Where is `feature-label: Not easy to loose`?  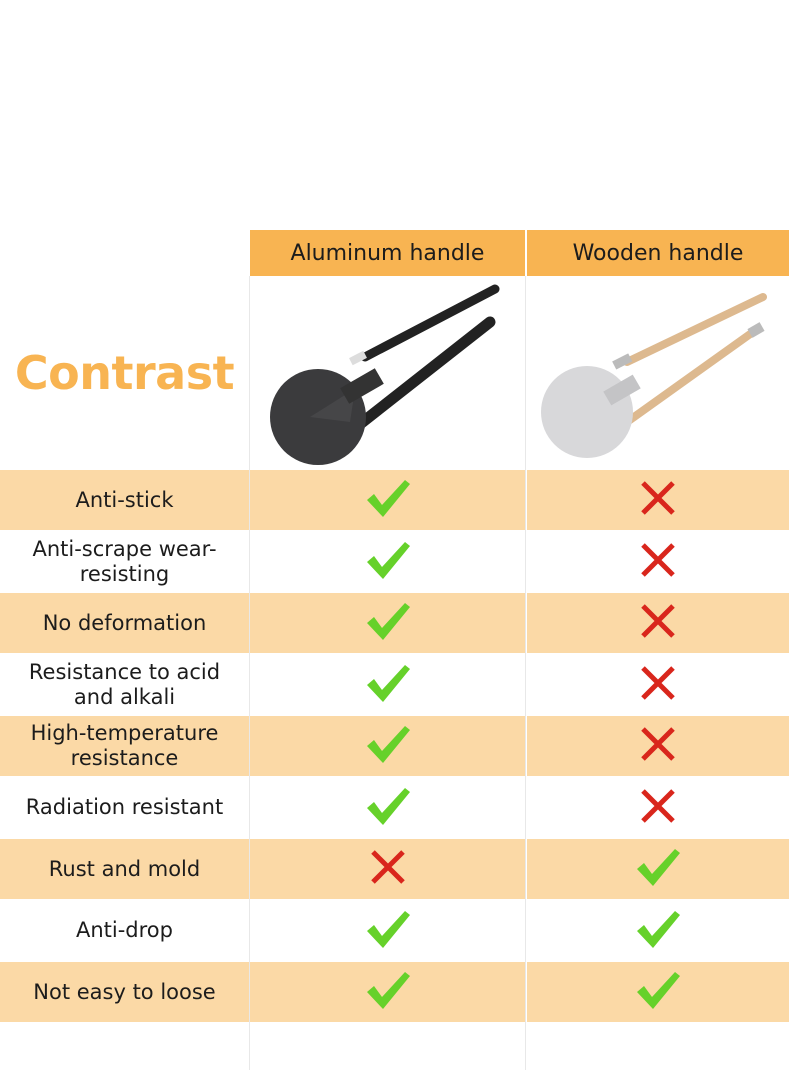 feature-label: Not easy to loose is located at coordinates (124, 992).